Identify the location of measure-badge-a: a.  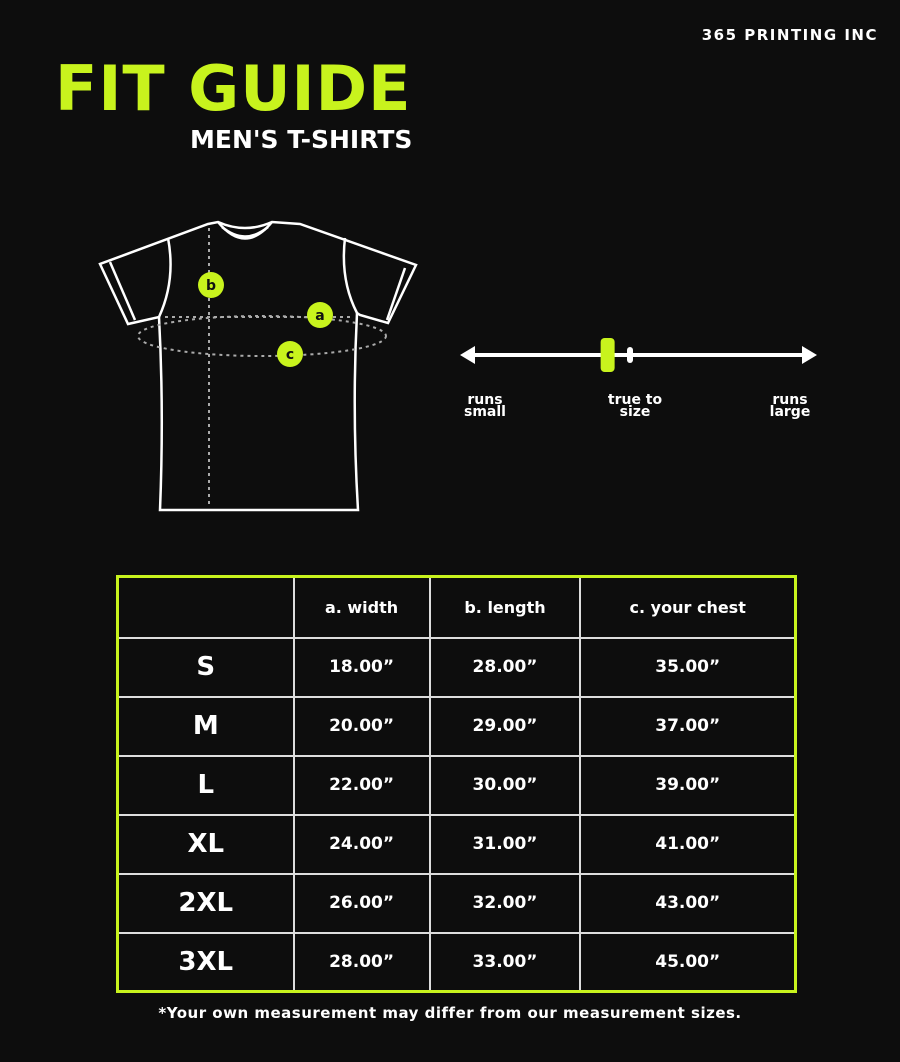
(320, 315).